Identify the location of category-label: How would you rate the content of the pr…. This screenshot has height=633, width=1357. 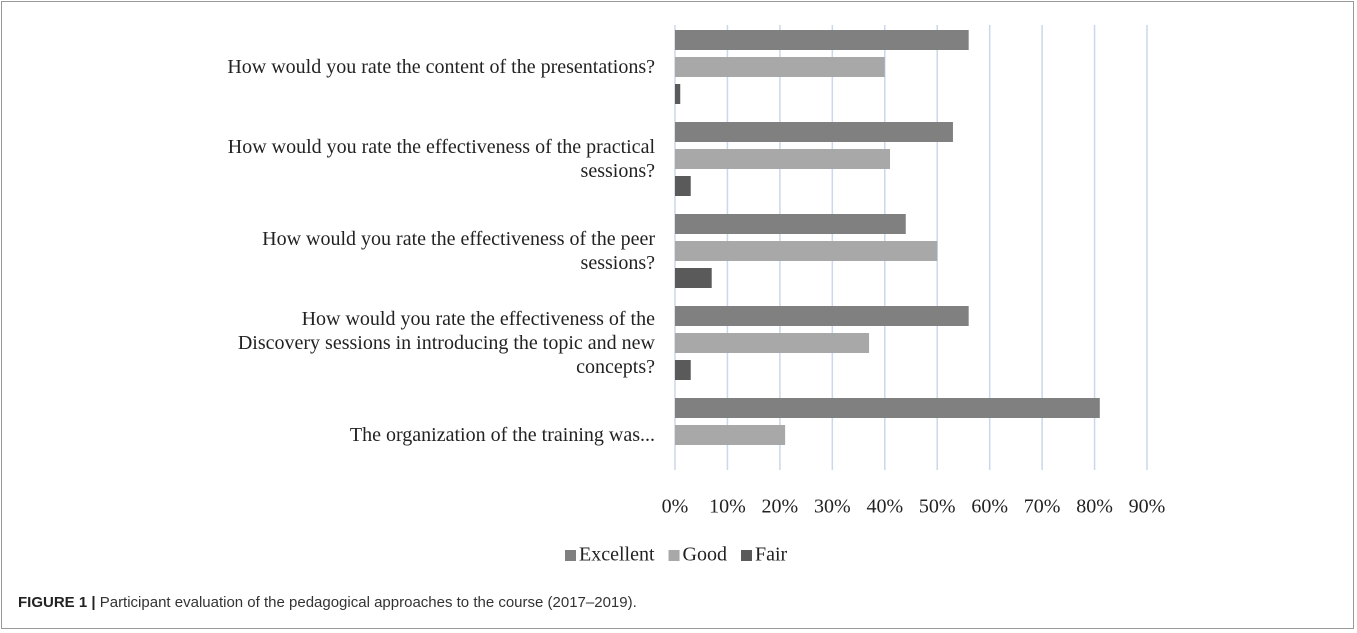
(441, 67).